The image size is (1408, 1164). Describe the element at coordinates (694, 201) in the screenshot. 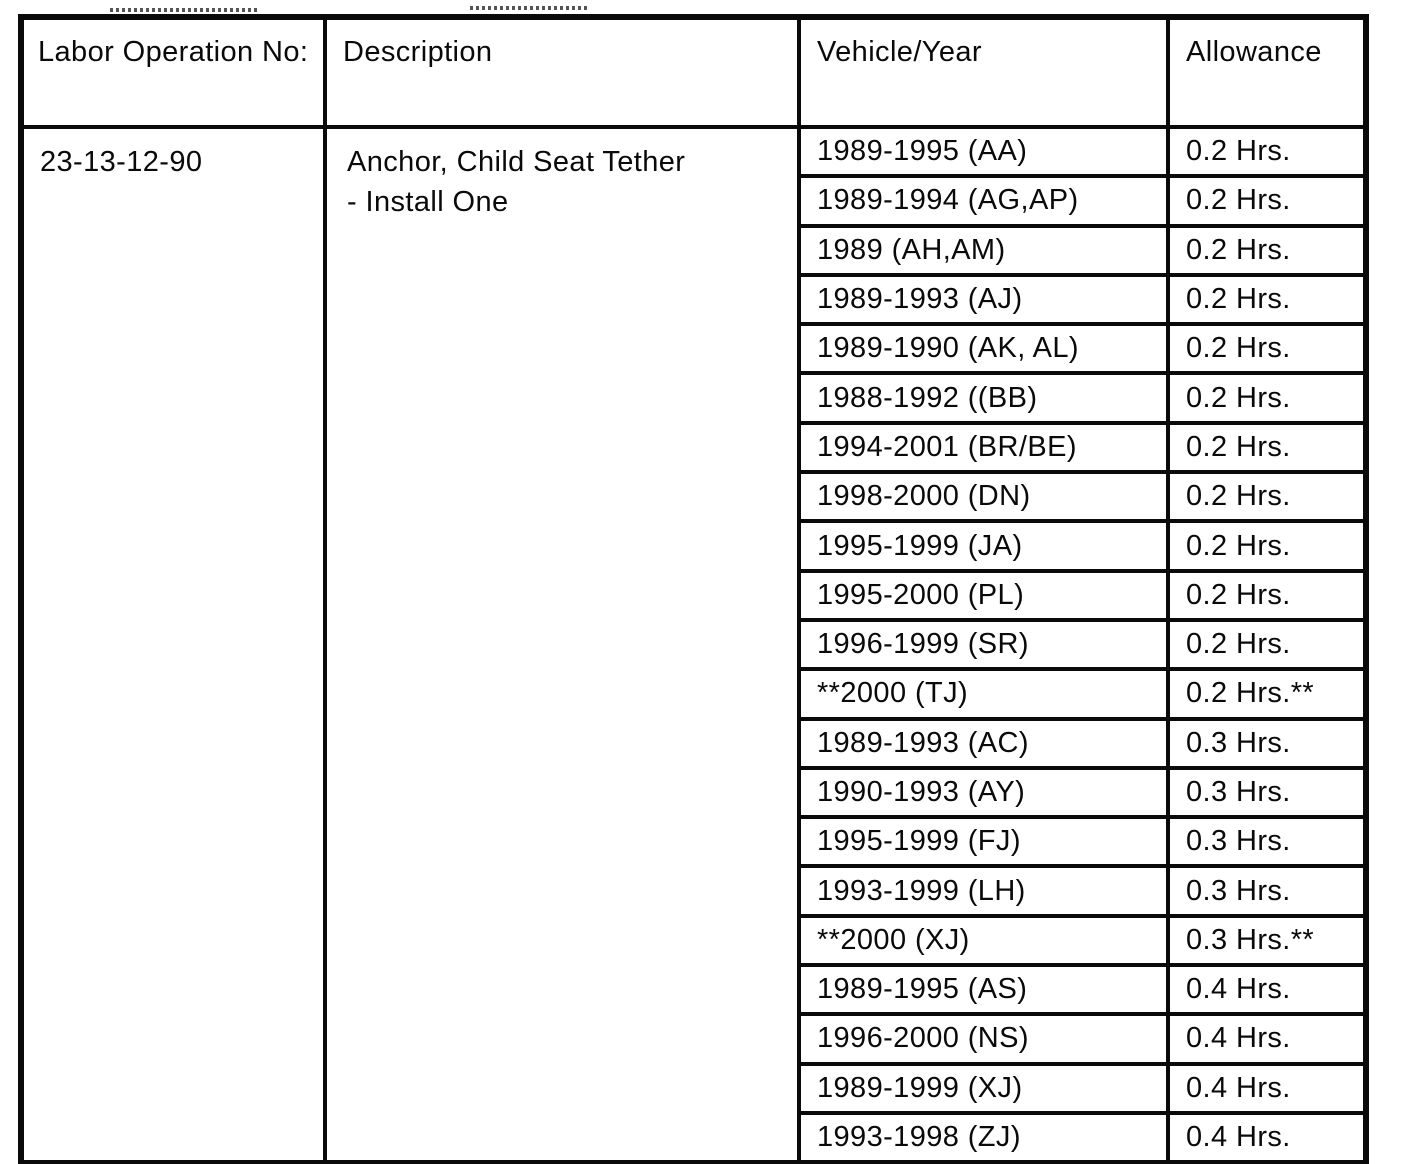

I see `table-row: 1989-1994 (AG,AP) 0.2 Hrs.` at that location.